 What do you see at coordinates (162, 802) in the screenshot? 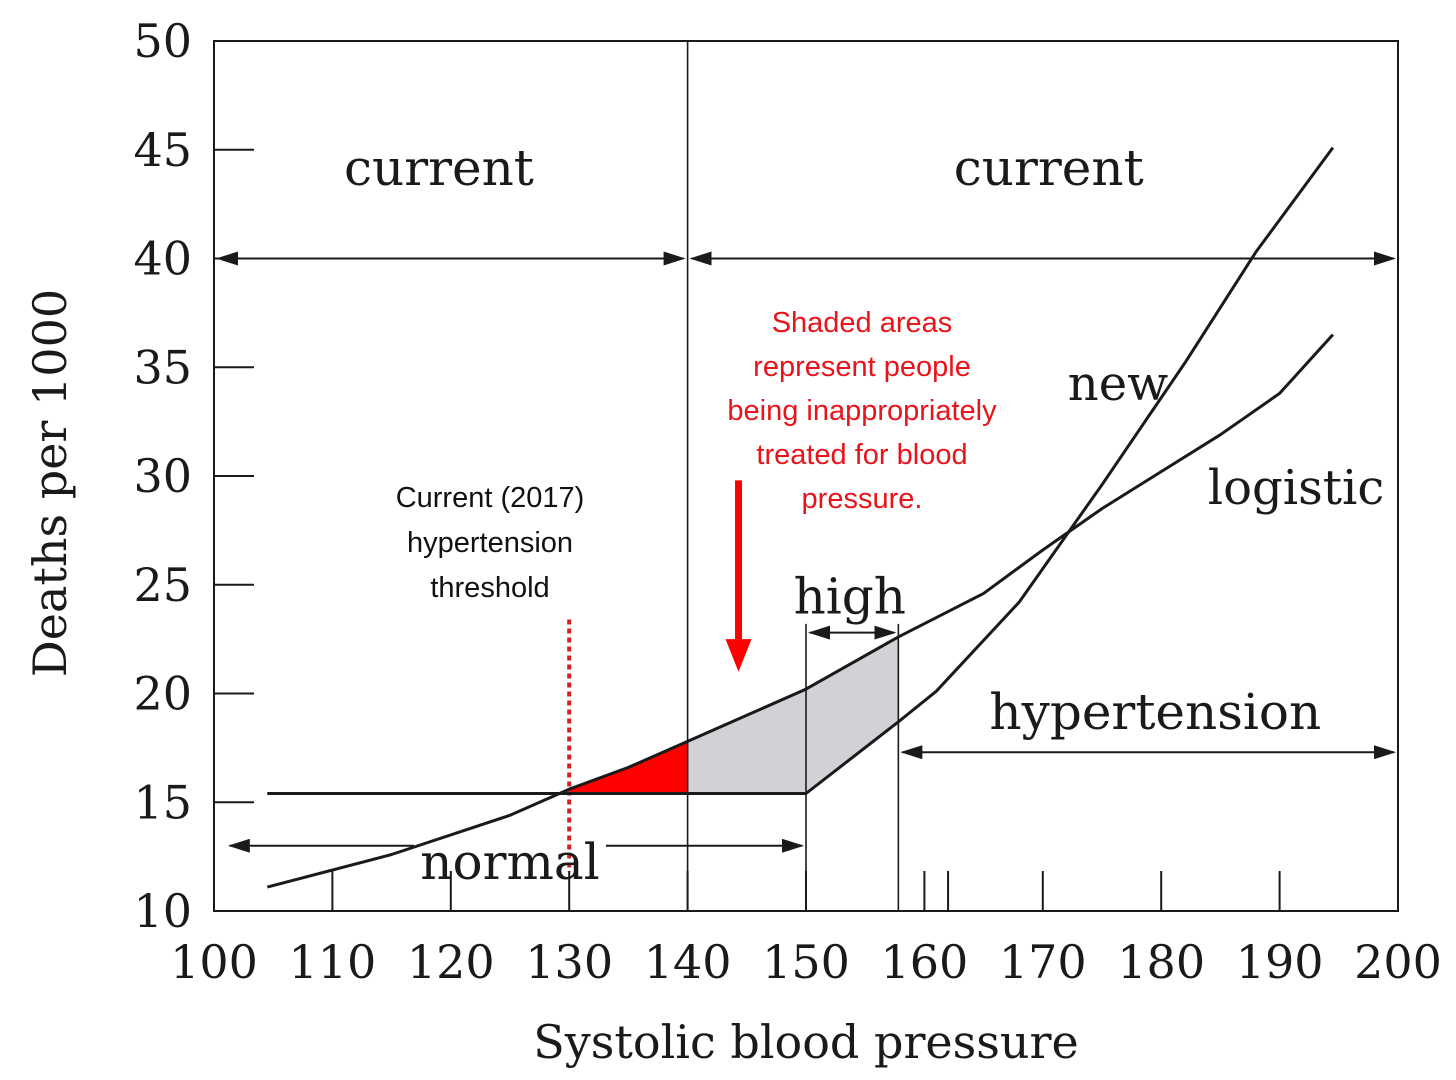
I see `y-tick-label: 15` at bounding box center [162, 802].